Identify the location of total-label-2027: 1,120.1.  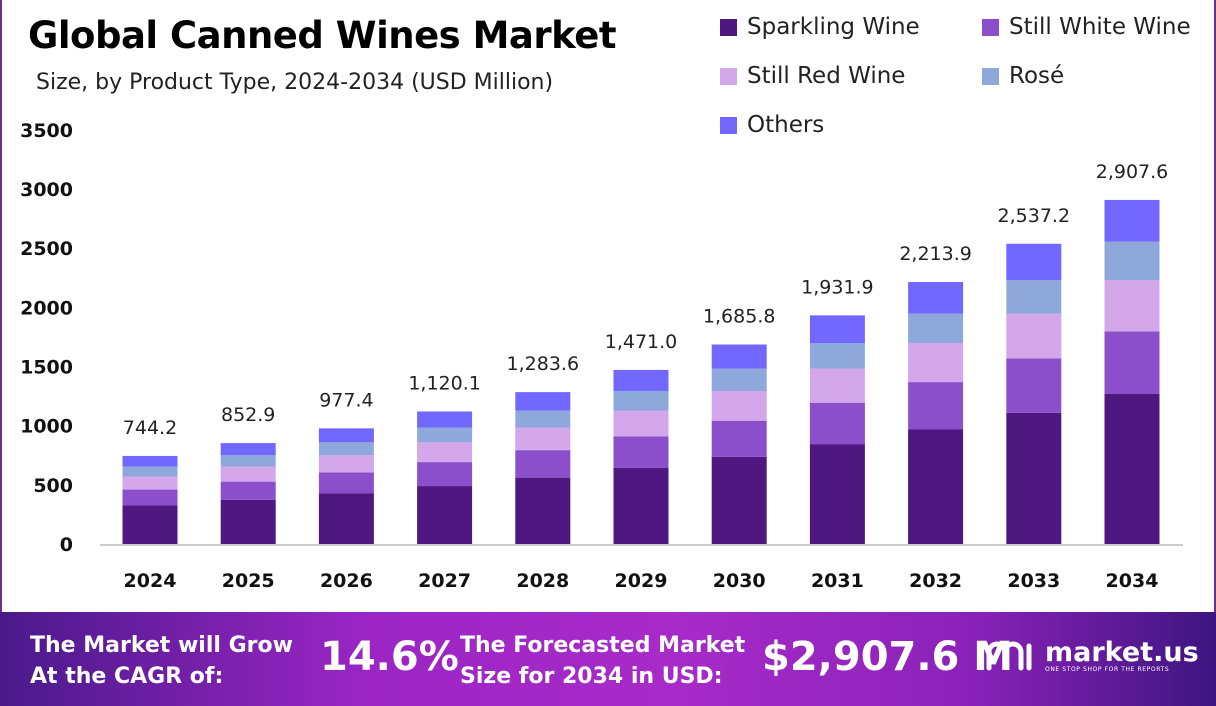
(444, 383).